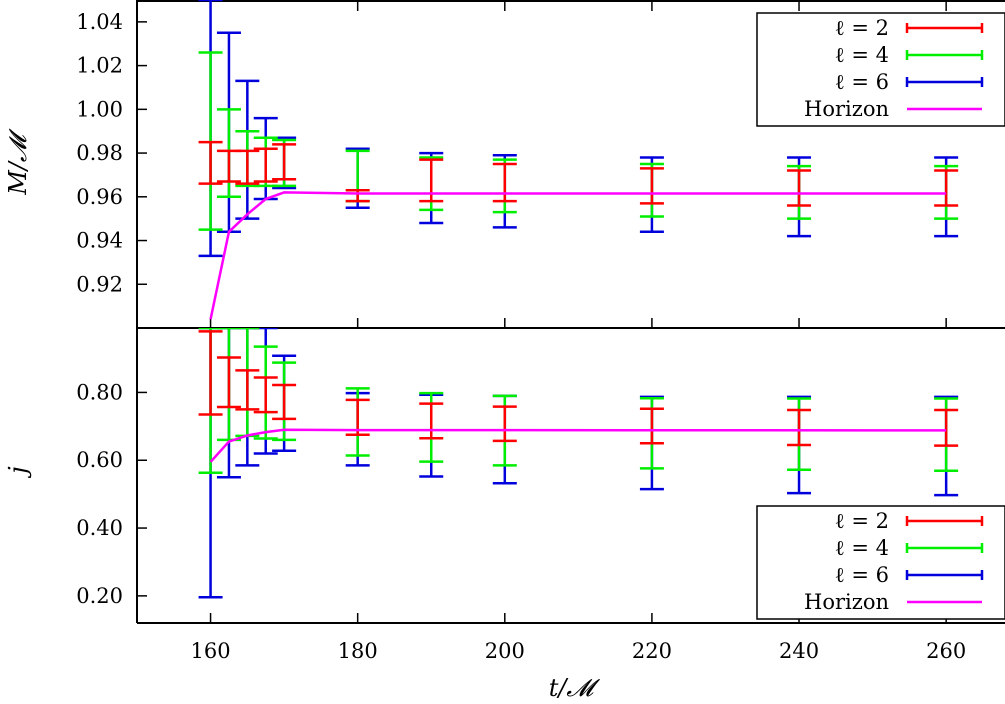 This screenshot has height=704, width=1005. What do you see at coordinates (211, 651) in the screenshot?
I see `x-tick-label: 160` at bounding box center [211, 651].